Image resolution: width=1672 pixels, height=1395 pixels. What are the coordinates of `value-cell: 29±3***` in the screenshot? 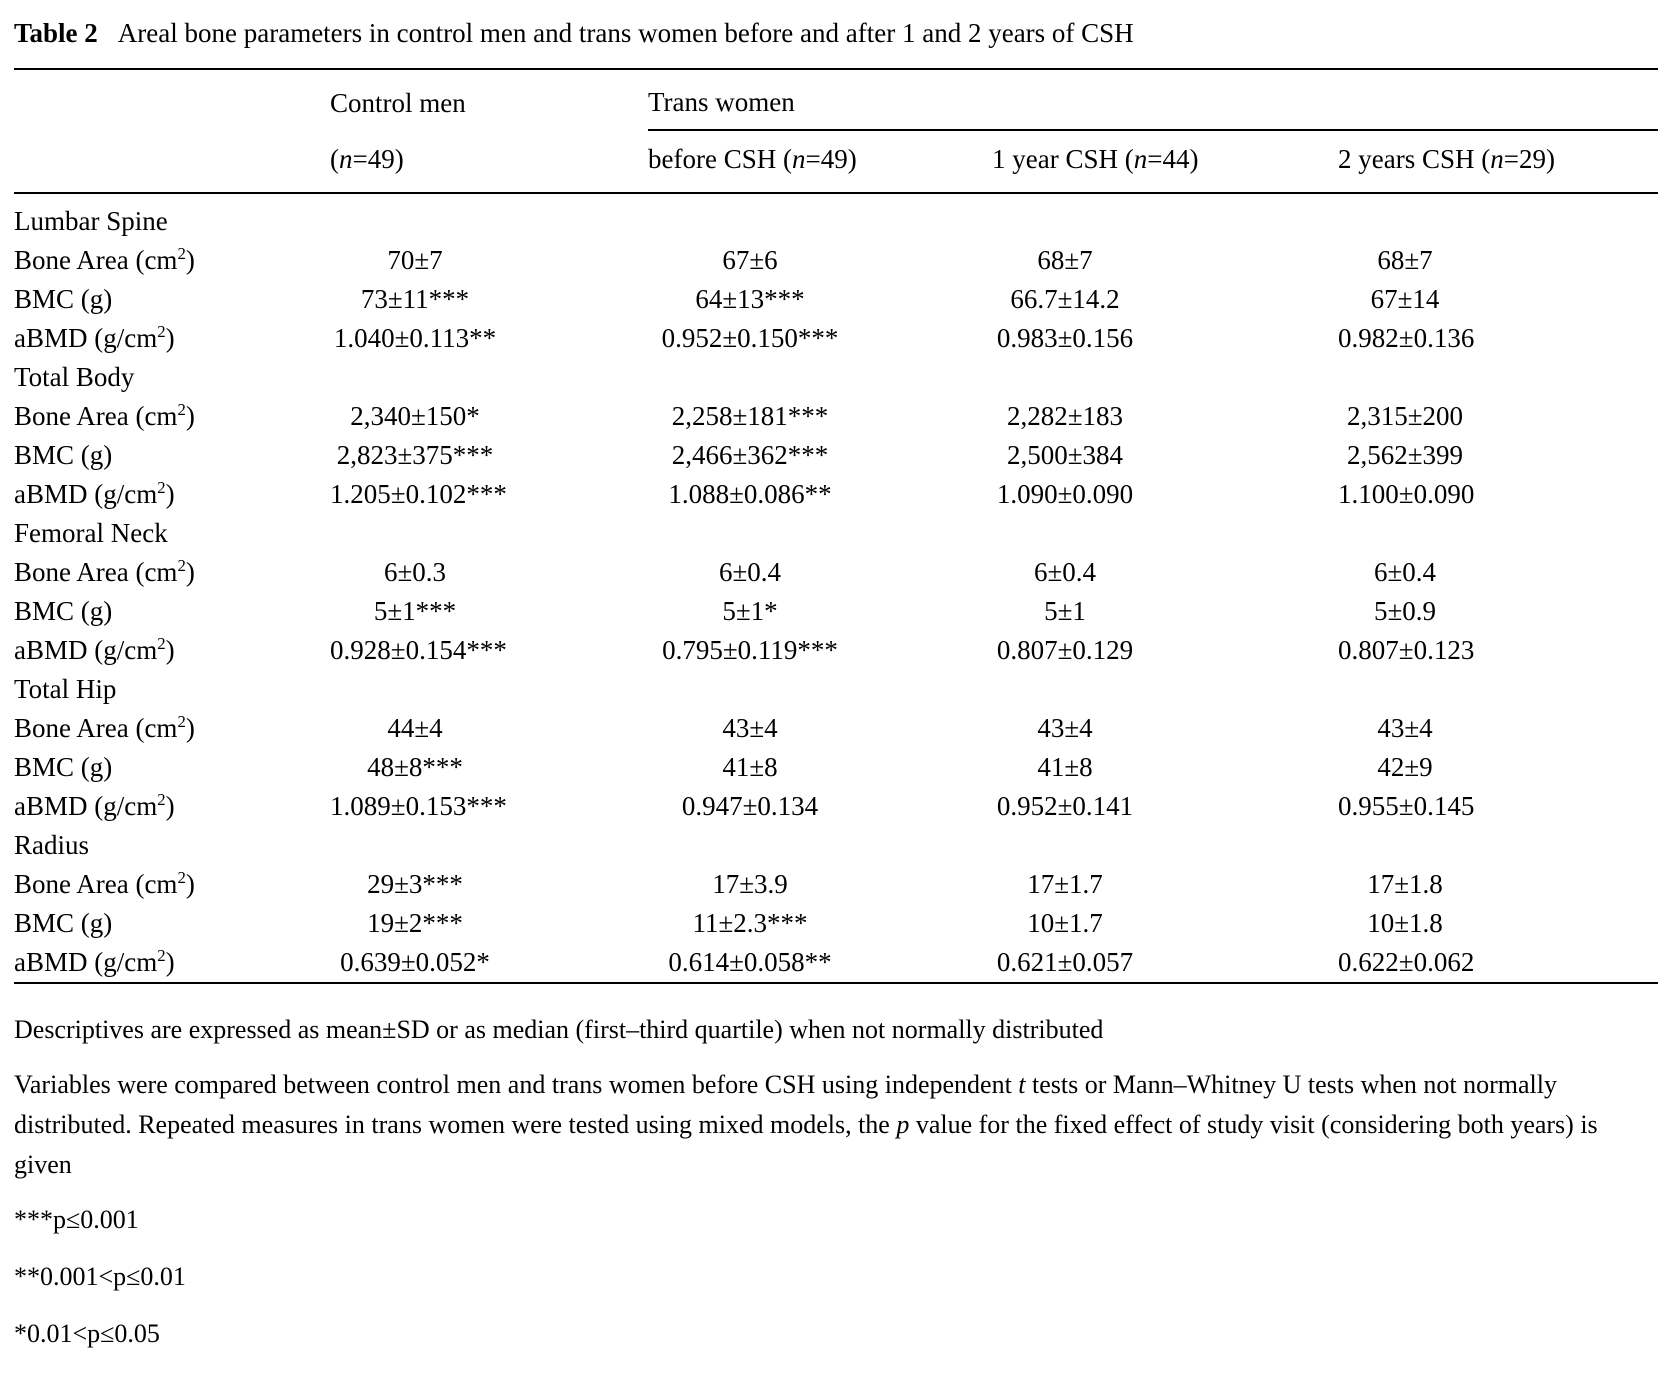 It's located at (415, 884).